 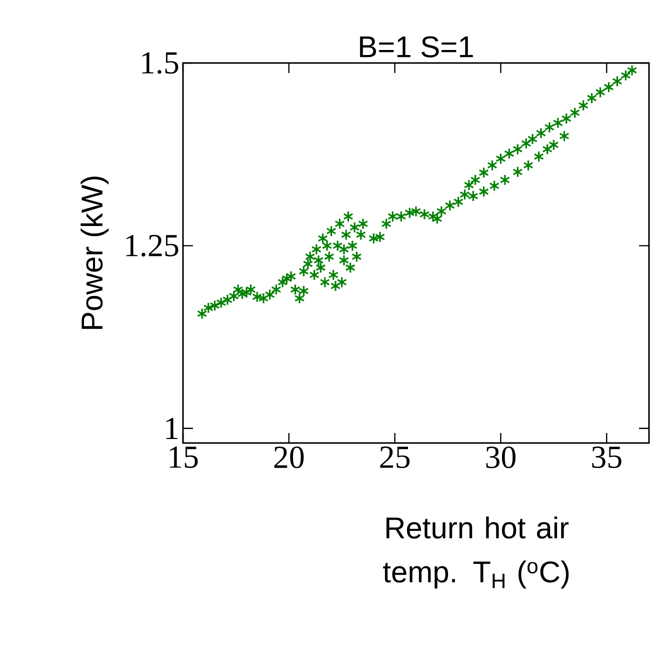 What do you see at coordinates (416, 47) in the screenshot?
I see `chart-title: B=1 S=1` at bounding box center [416, 47].